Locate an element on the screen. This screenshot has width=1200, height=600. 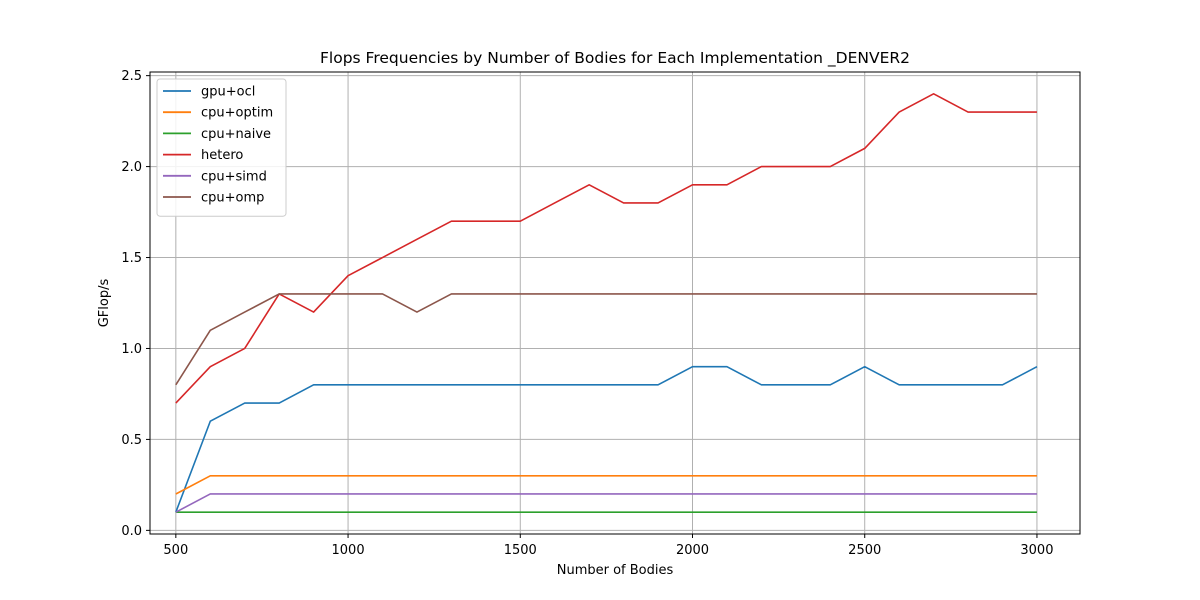
y-tick-label: 2.0 is located at coordinates (131, 167).